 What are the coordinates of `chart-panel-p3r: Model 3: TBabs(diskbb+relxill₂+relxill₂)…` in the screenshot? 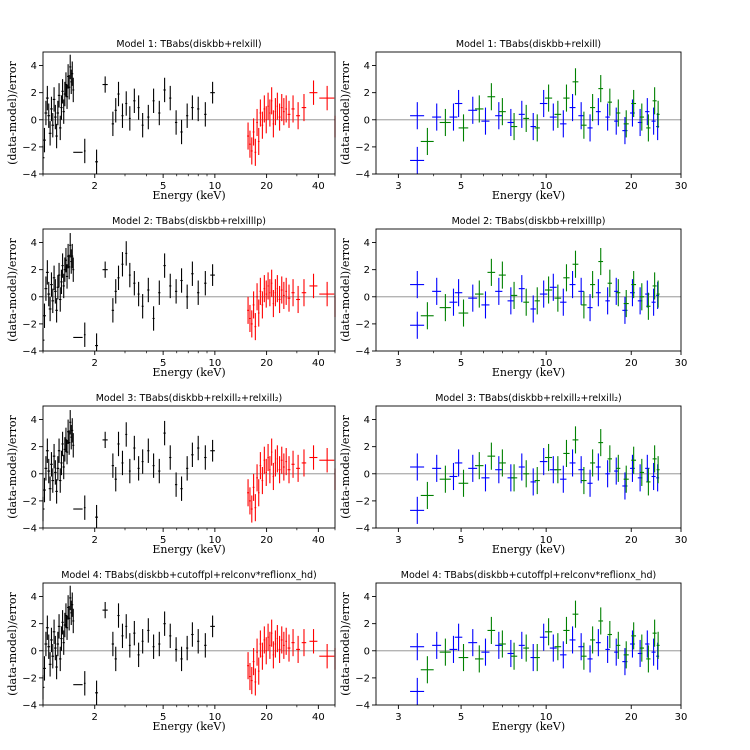 It's located at (513, 474).